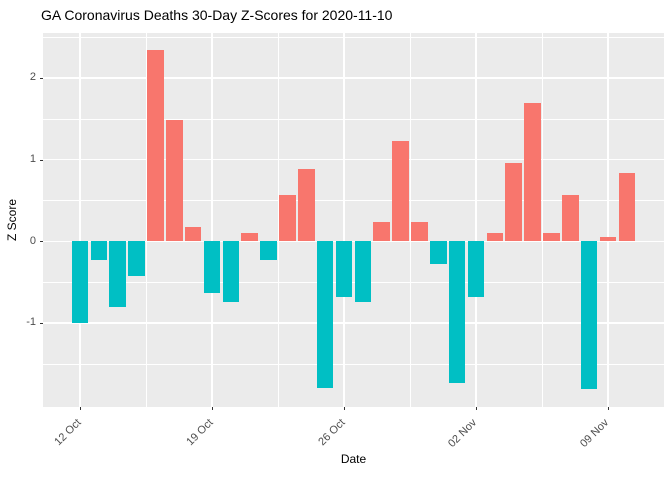 The width and height of the screenshot is (672, 480). What do you see at coordinates (193, 234) in the screenshot?
I see `bar-18-oct` at bounding box center [193, 234].